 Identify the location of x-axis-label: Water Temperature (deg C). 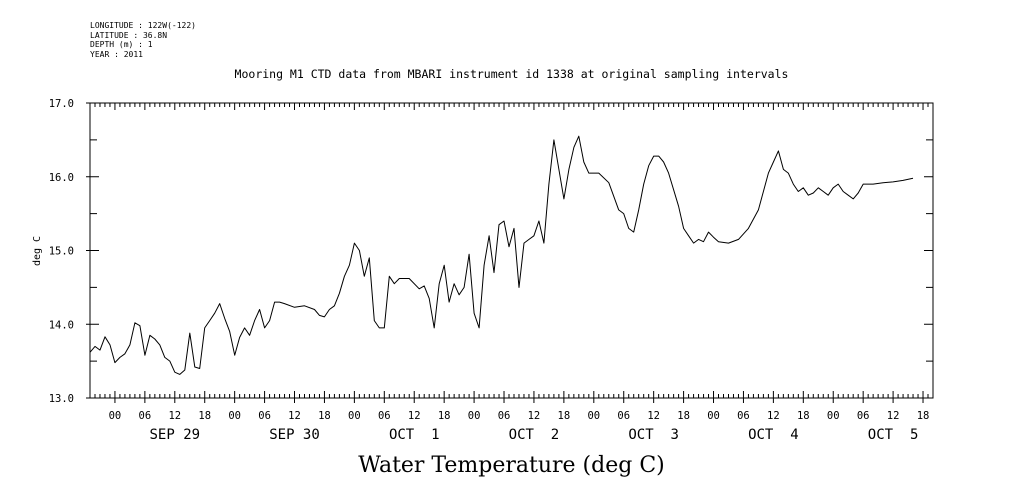
(511, 465).